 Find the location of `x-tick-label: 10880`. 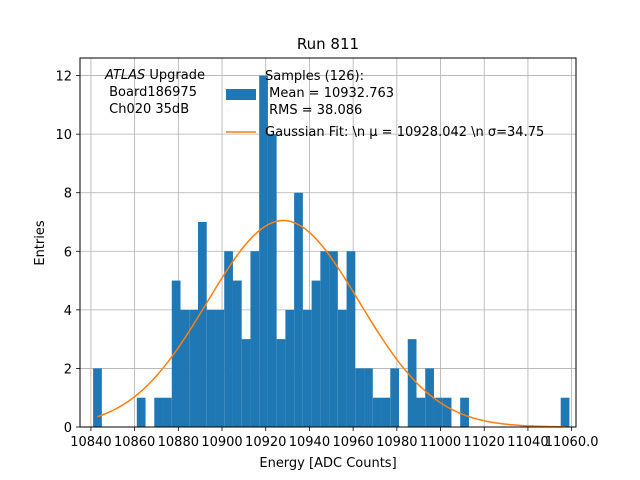

x-tick-label: 10880 is located at coordinates (178, 442).